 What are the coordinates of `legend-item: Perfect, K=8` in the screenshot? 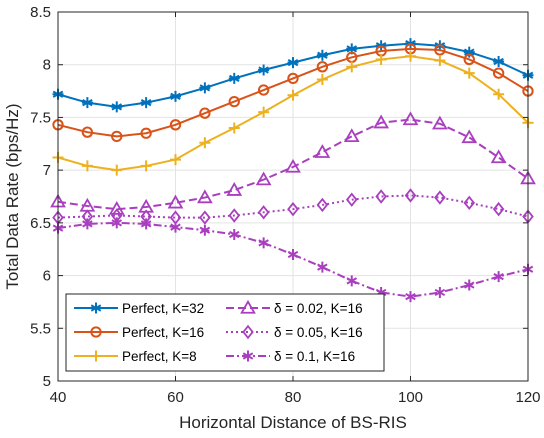 It's located at (135, 356).